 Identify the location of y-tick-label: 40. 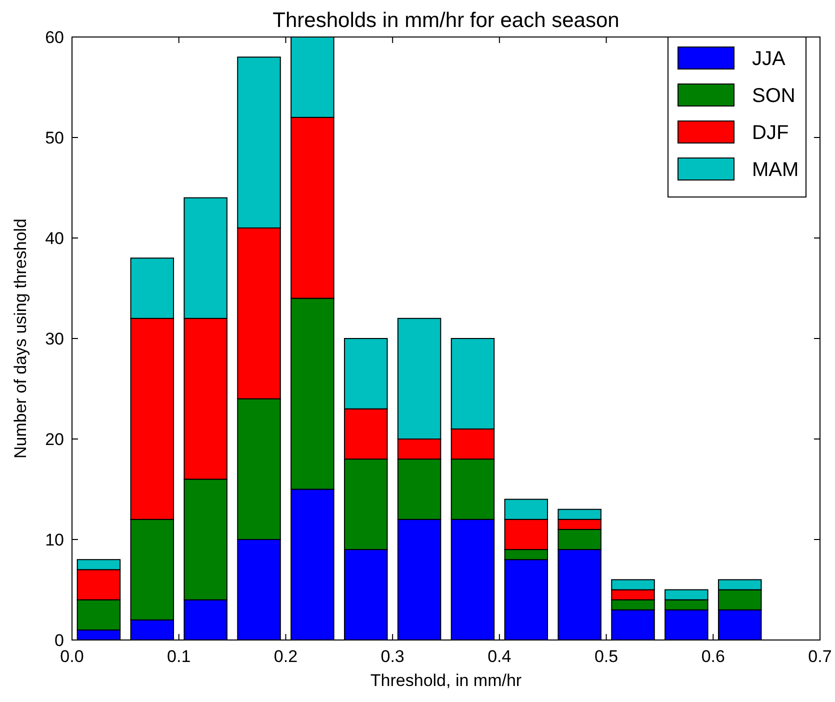
(54, 238).